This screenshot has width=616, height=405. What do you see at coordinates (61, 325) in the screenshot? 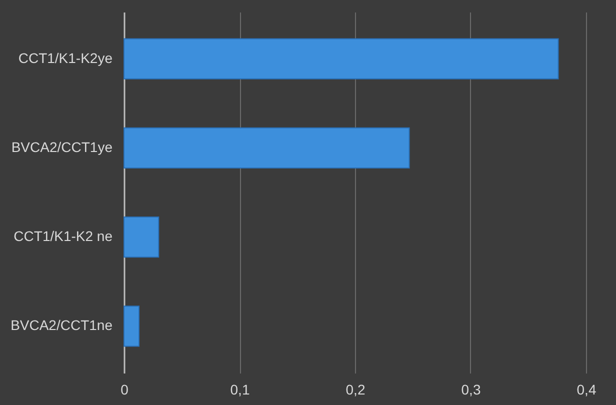
I see `y-tick-label: BVCA2/CCT1ne` at bounding box center [61, 325].